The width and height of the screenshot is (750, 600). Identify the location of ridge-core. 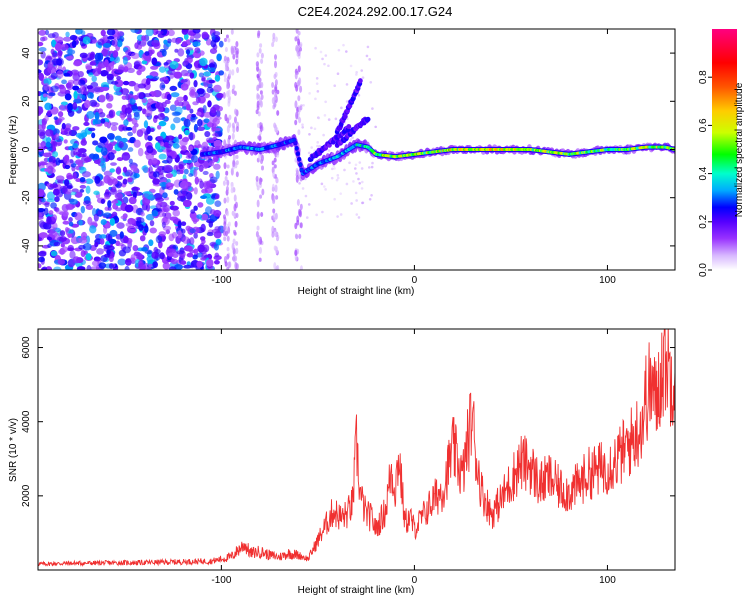
(295, 143).